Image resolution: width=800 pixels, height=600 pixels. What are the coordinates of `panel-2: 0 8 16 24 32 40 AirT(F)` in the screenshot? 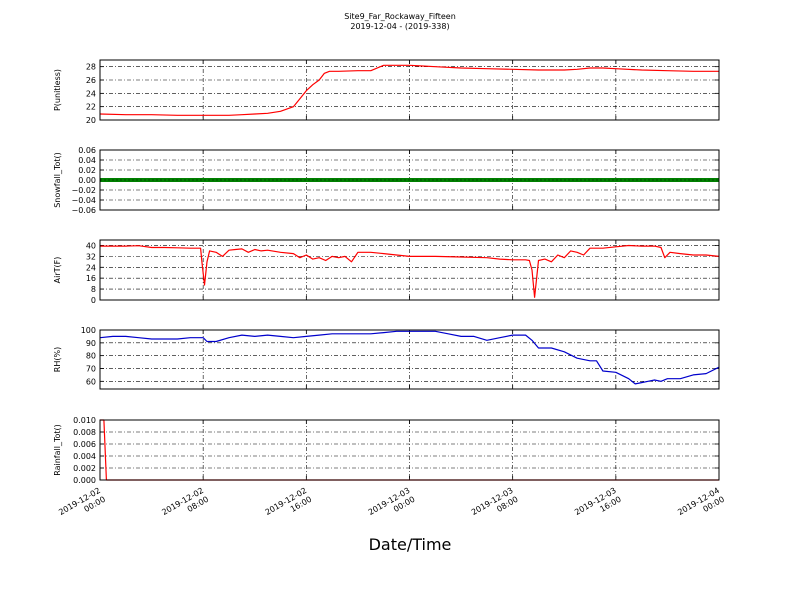 It's located at (386, 272).